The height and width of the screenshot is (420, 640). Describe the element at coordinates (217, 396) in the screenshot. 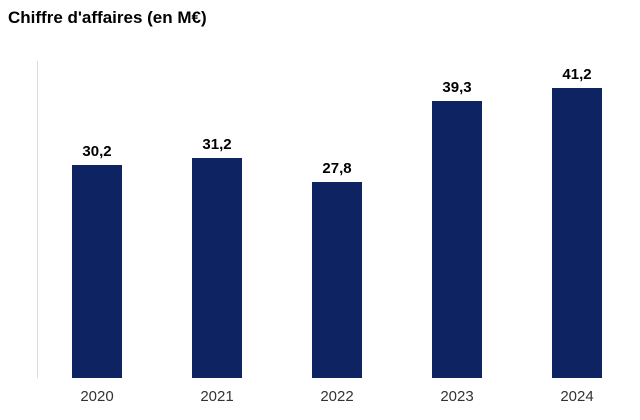

I see `x-axis-label-2021: 2021` at that location.